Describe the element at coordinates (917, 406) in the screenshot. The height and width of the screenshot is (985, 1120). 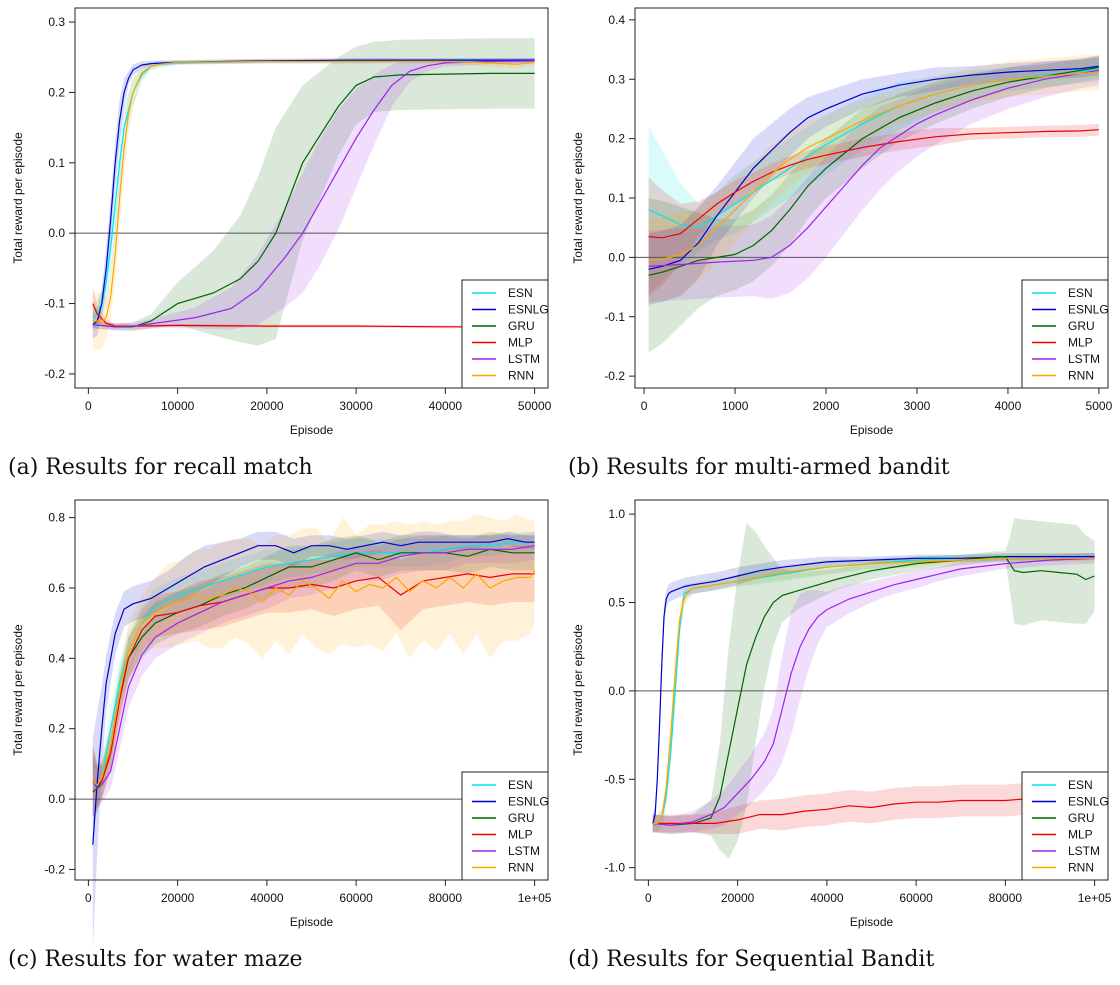
I see `x-tick-label: 3000` at that location.